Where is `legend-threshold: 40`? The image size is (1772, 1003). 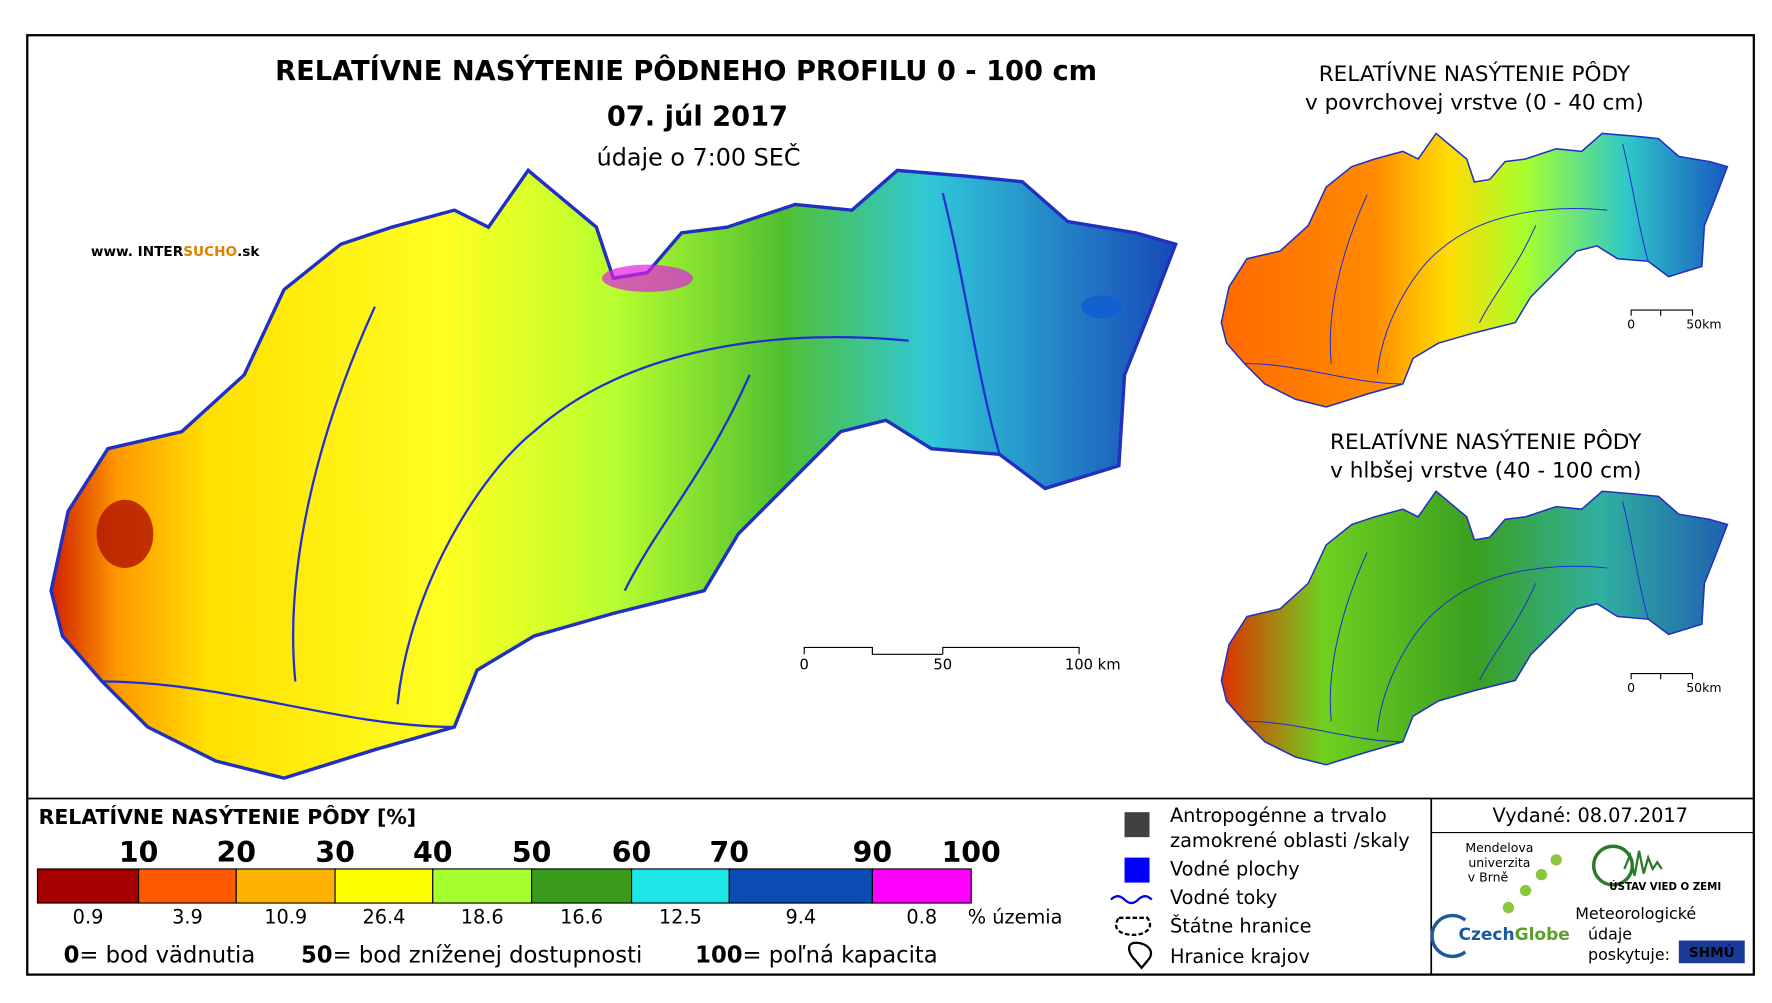
legend-threshold: 40 is located at coordinates (433, 852).